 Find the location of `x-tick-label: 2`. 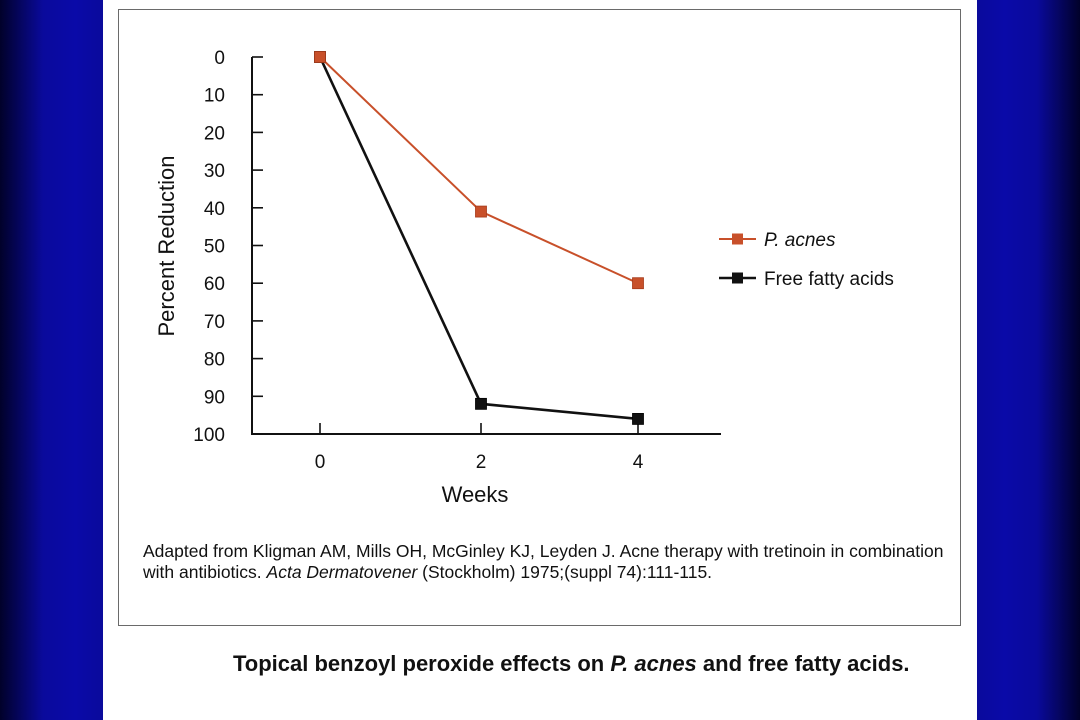

x-tick-label: 2 is located at coordinates (481, 462).